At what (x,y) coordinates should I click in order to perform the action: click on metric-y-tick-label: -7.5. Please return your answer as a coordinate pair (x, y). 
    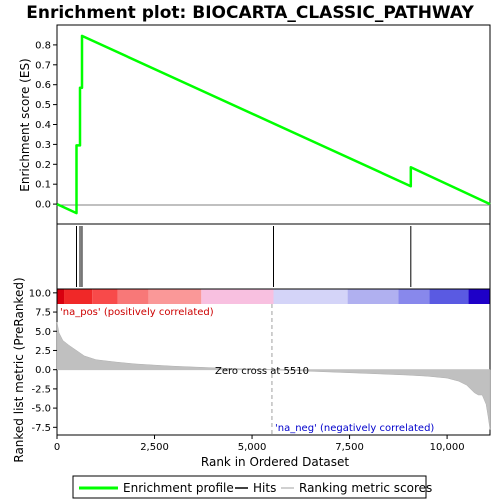
    Looking at the image, I should click on (41, 428).